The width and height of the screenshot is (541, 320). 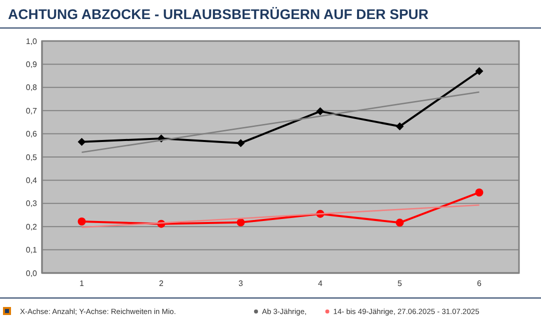 I want to click on y-tick-label: 0,0, so click(x=32, y=273).